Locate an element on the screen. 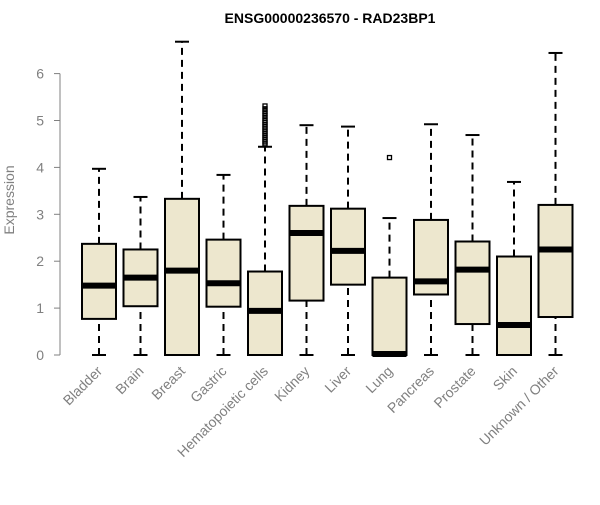 The width and height of the screenshot is (600, 505). y-axis-title: Expression is located at coordinates (9, 199).